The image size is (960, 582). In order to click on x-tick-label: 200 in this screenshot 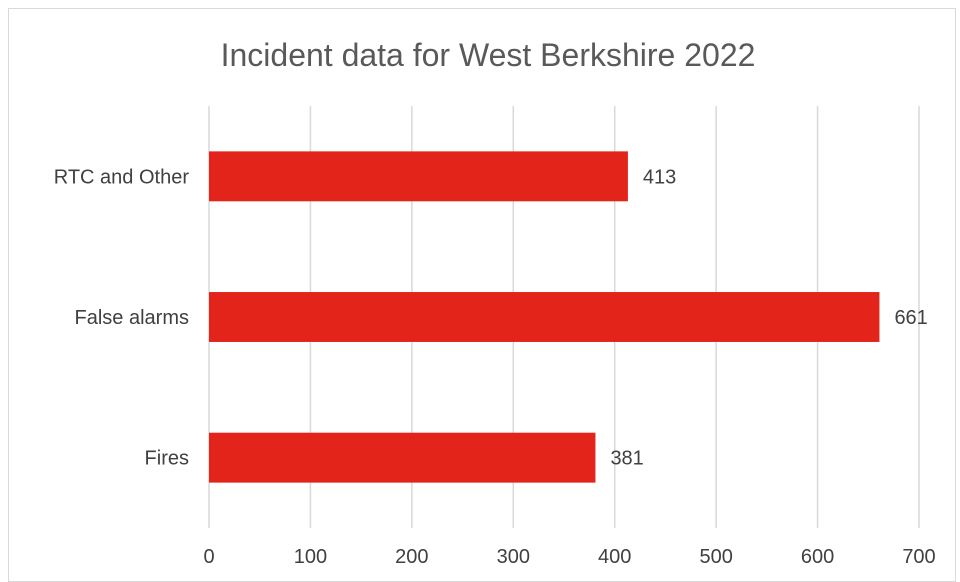, I will do `click(411, 557)`.